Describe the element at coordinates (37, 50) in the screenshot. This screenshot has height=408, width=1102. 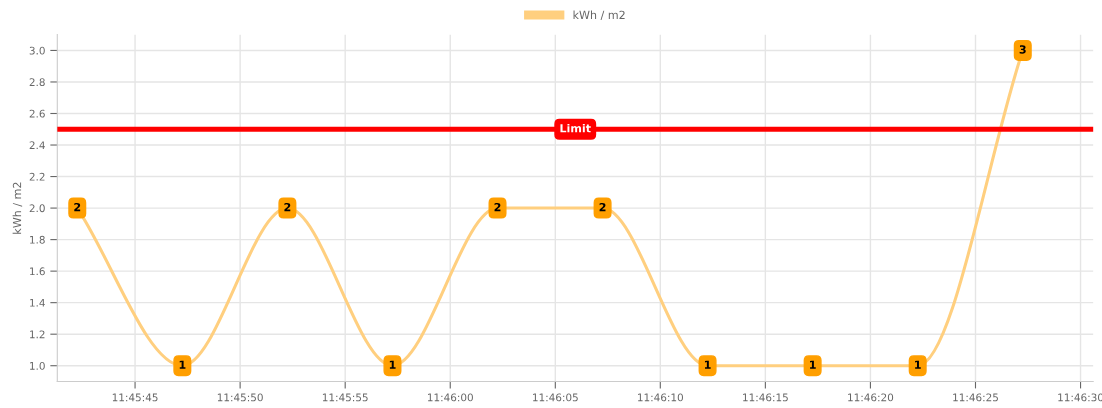
I see `y-tick-label: 3.0` at that location.